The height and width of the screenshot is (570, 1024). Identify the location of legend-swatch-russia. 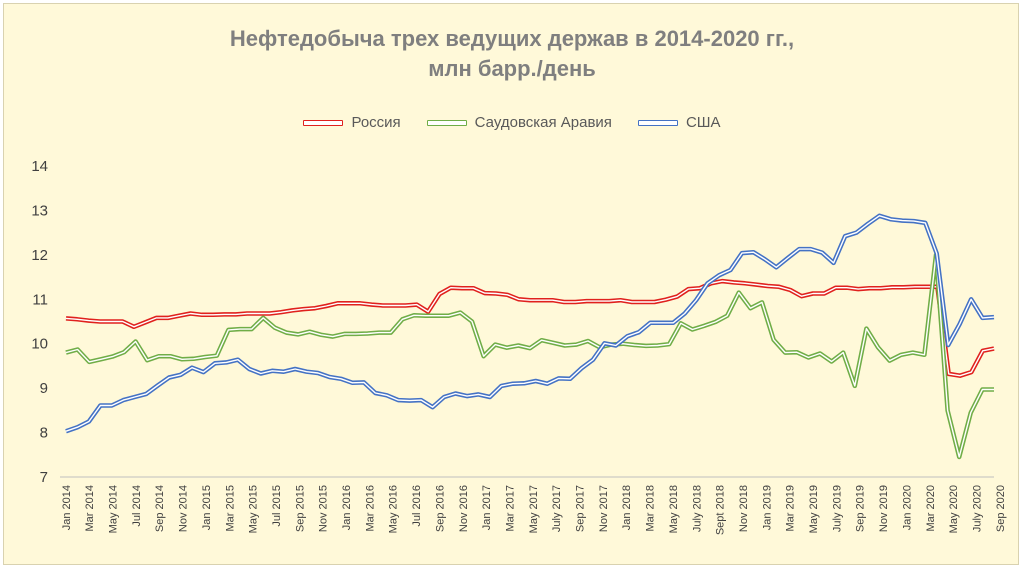
(323, 122).